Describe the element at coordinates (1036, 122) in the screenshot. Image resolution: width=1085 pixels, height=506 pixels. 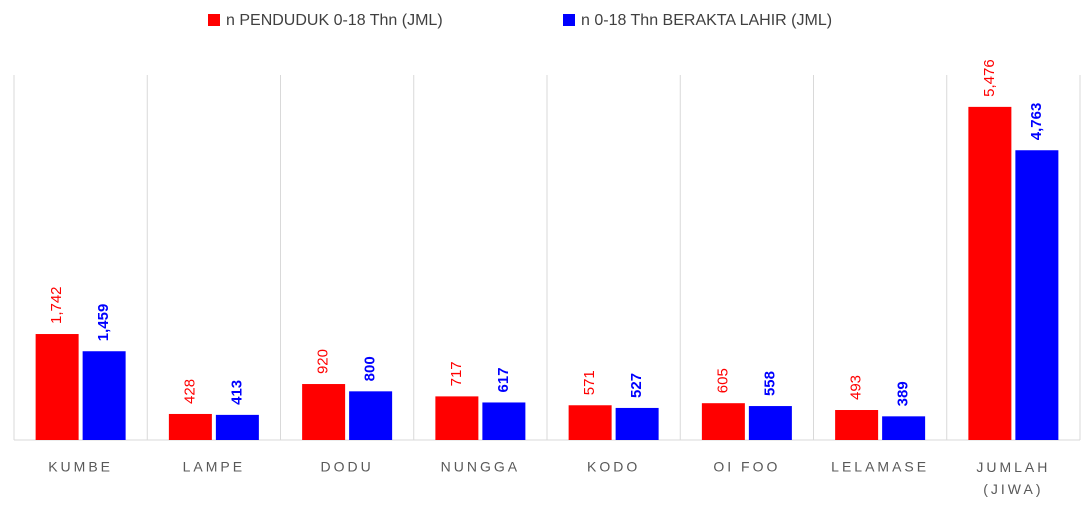
I see `data-label: 4,763` at that location.